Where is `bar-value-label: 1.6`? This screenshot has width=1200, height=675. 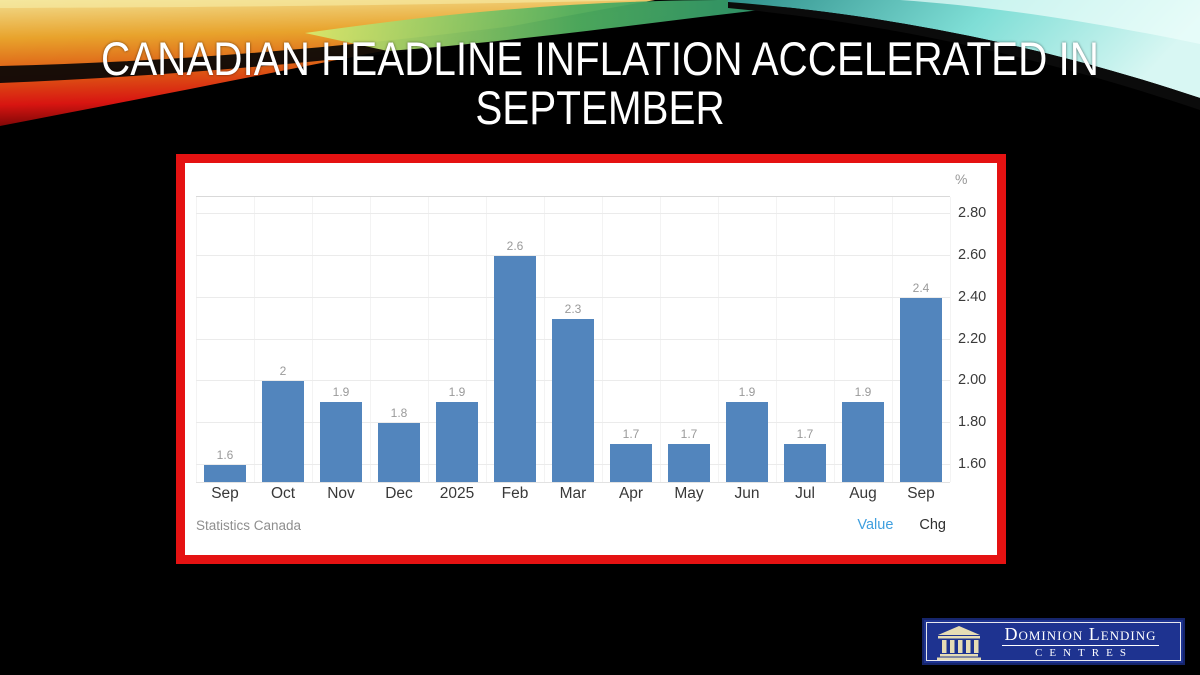
bar-value-label: 1.6 is located at coordinates (225, 455).